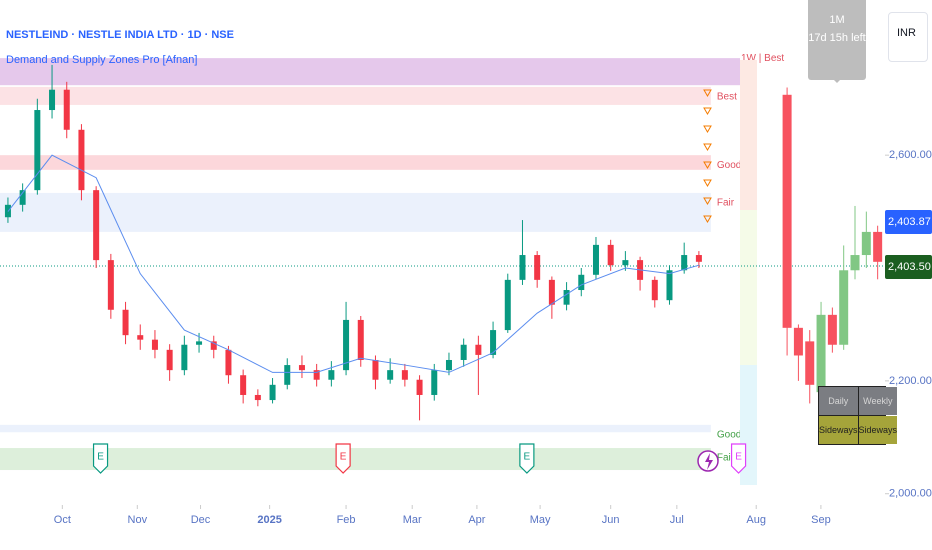 The height and width of the screenshot is (550, 932). I want to click on indicator-name: Demand and Supply Zones Pro [Afnan], so click(102, 60).